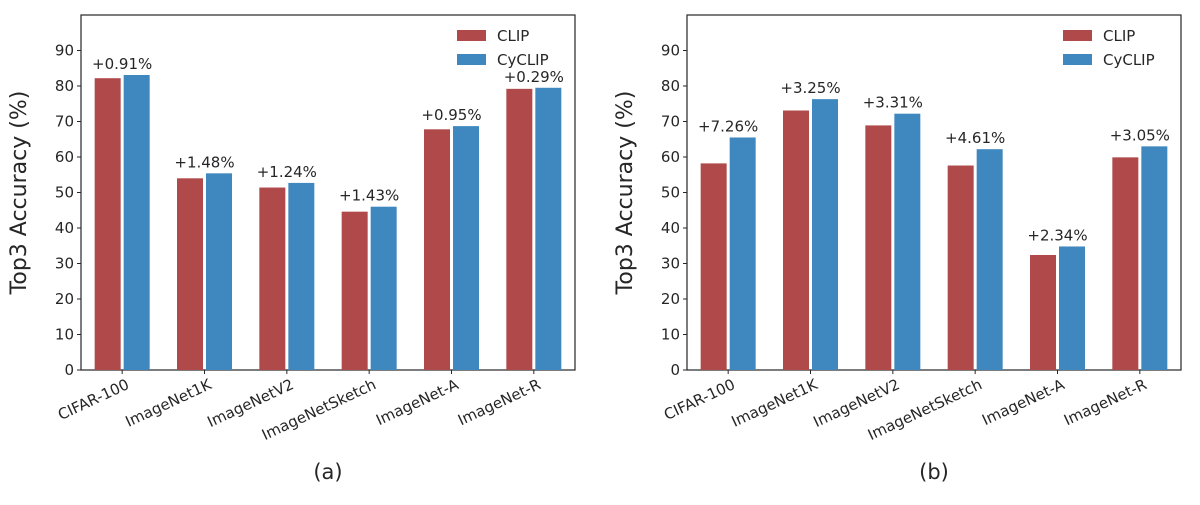 Image resolution: width=1200 pixels, height=505 pixels. What do you see at coordinates (204, 162) in the screenshot?
I see `delta-annotation: +1.48%` at bounding box center [204, 162].